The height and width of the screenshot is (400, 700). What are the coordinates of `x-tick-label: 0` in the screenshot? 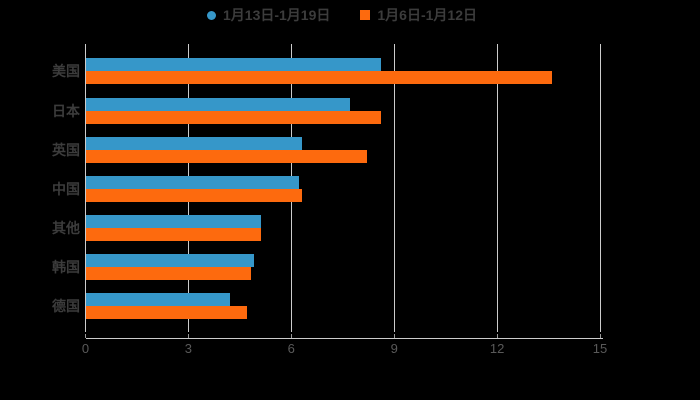 It's located at (85, 348).